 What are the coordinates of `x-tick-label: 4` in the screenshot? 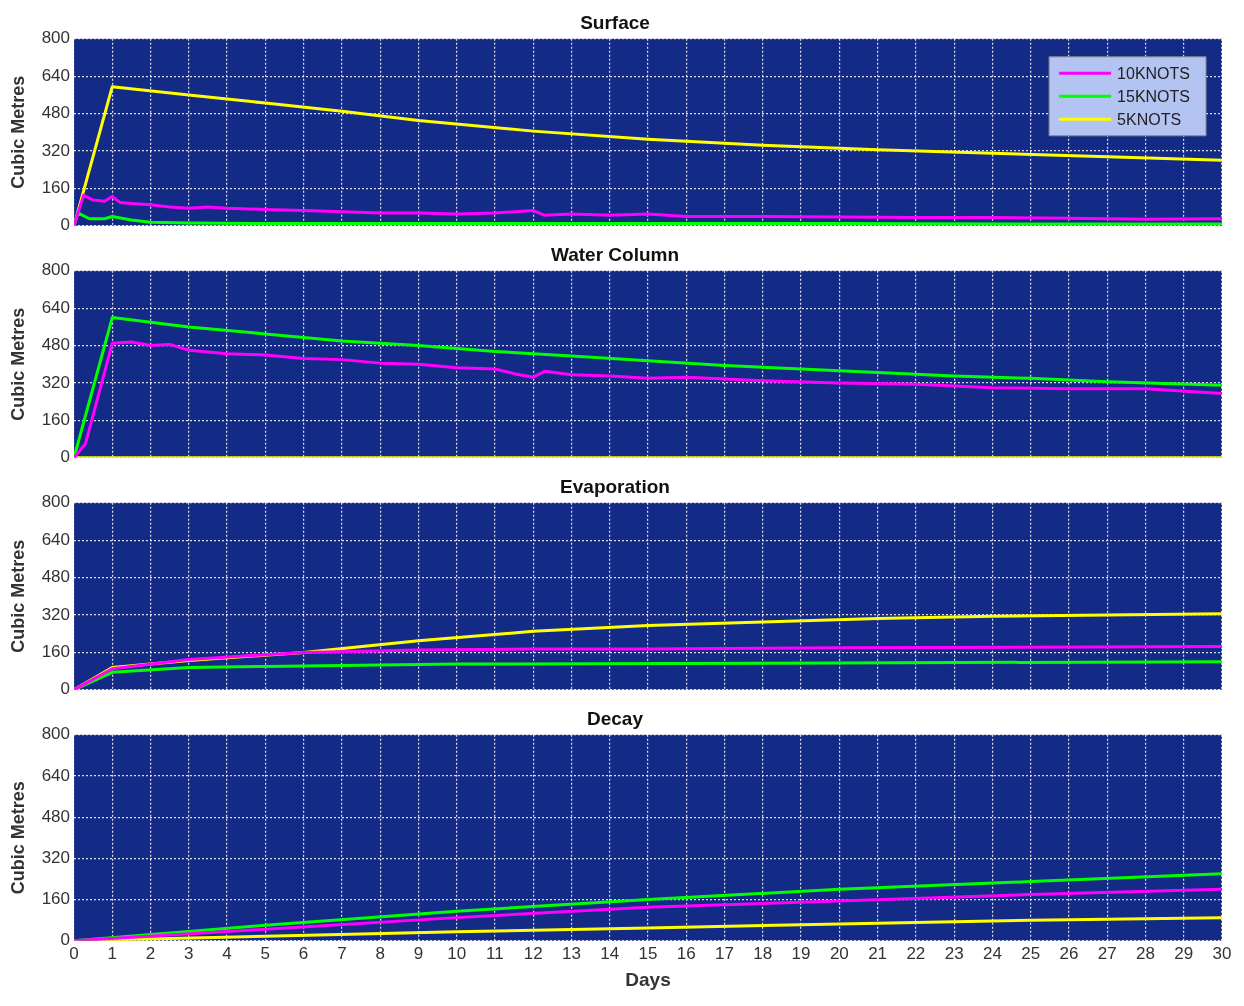 It's located at (227, 953).